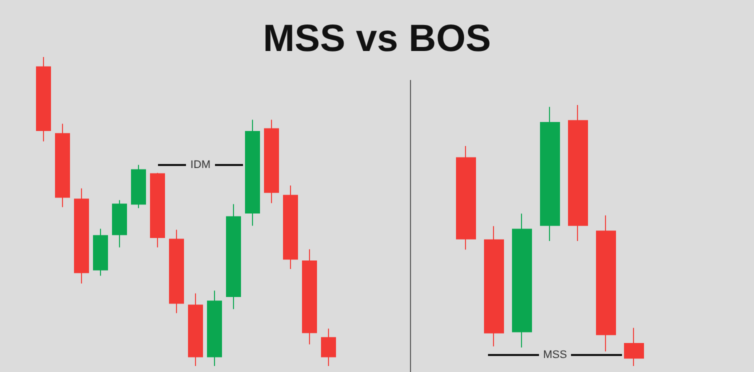  Describe the element at coordinates (555, 355) in the screenshot. I see `annotation: MSS` at that location.